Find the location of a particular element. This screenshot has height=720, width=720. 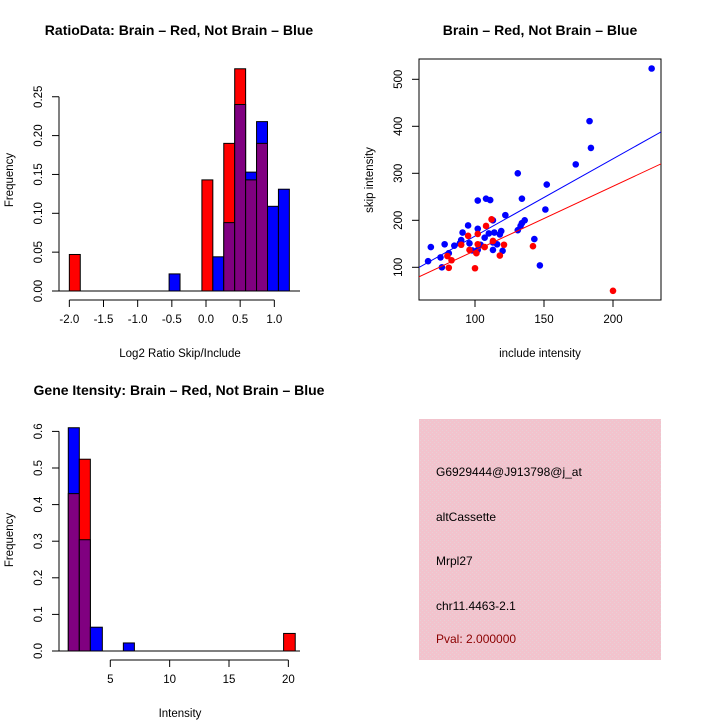

regression-line-not-brain is located at coordinates (540, 200).